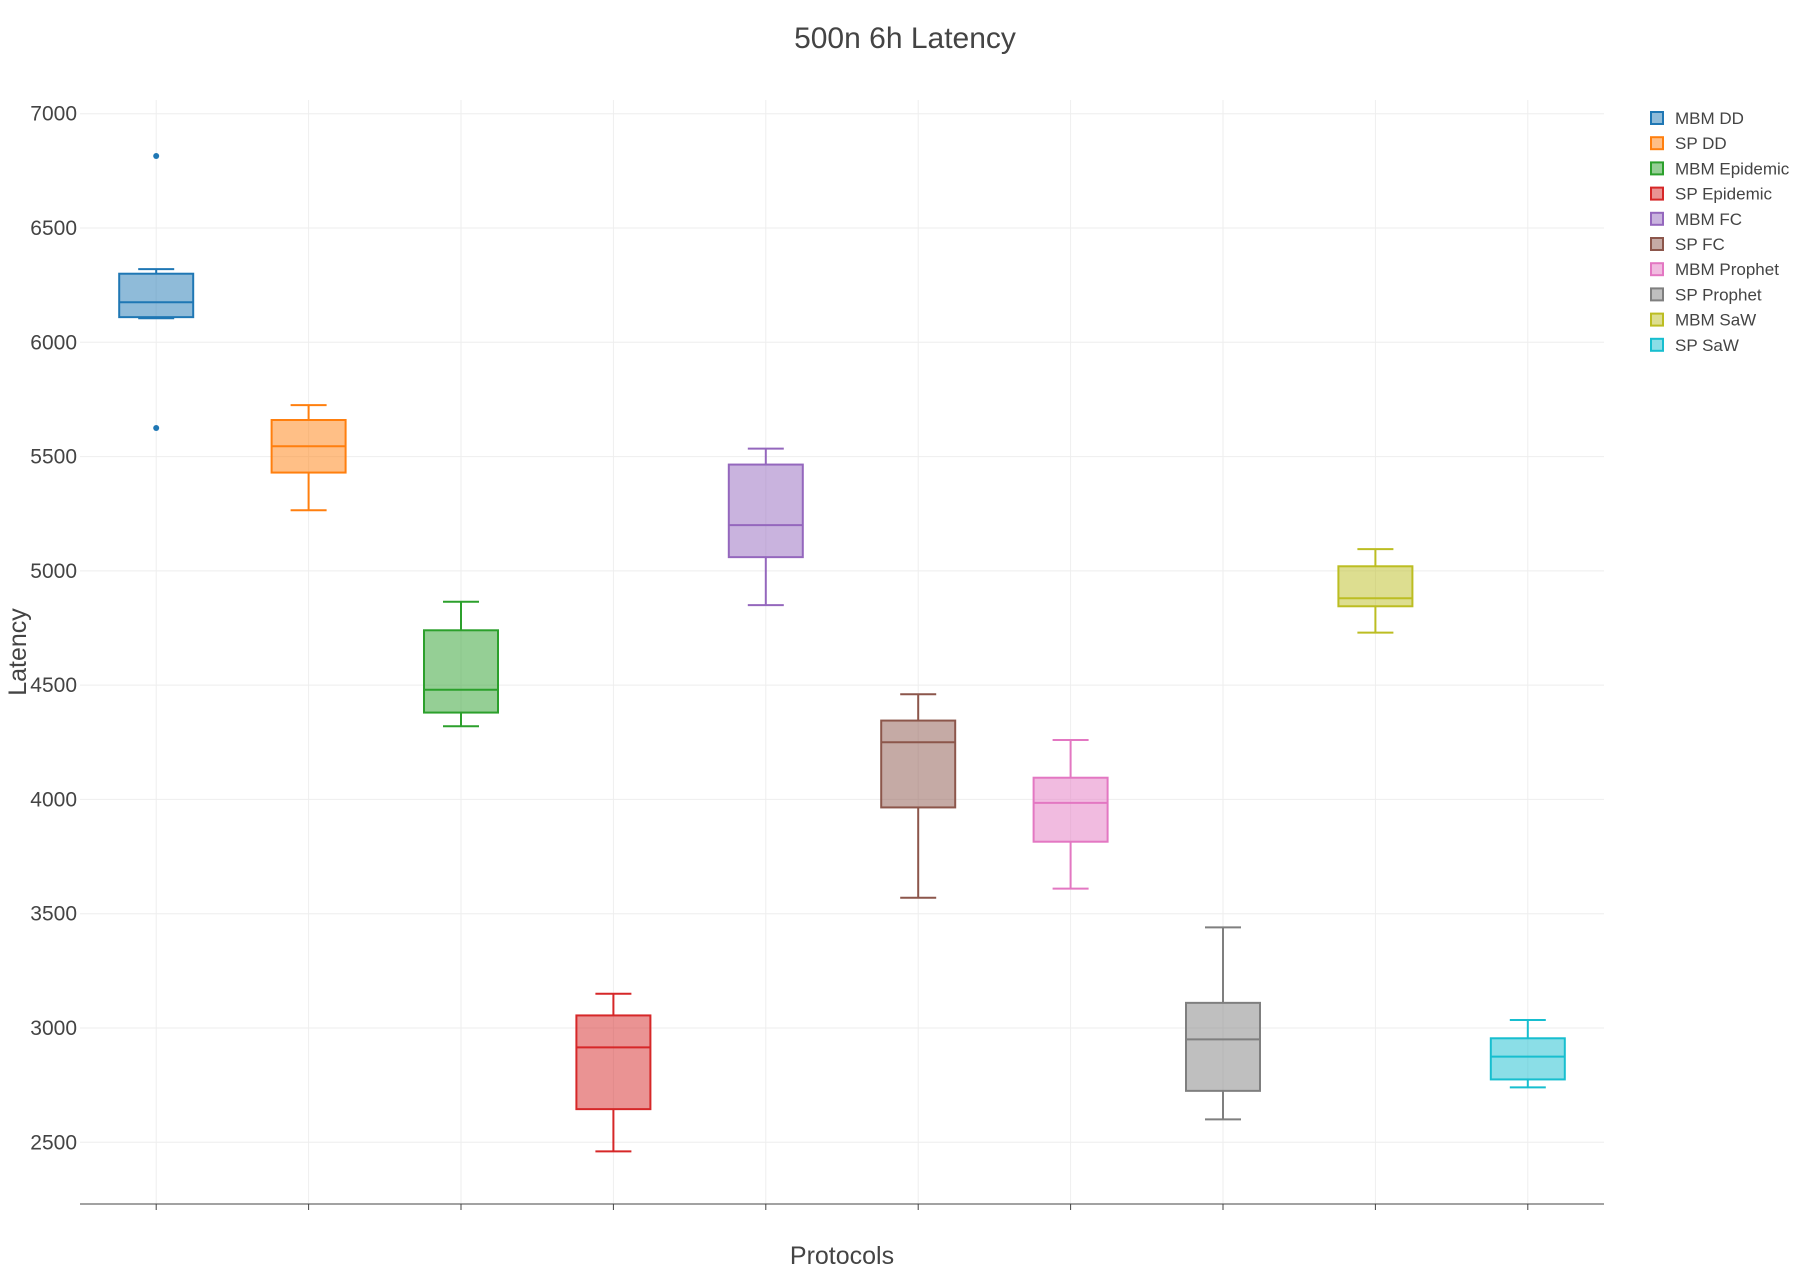 The width and height of the screenshot is (1810, 1285). I want to click on legend-item-sp-fc: SP FC, so click(1687, 244).